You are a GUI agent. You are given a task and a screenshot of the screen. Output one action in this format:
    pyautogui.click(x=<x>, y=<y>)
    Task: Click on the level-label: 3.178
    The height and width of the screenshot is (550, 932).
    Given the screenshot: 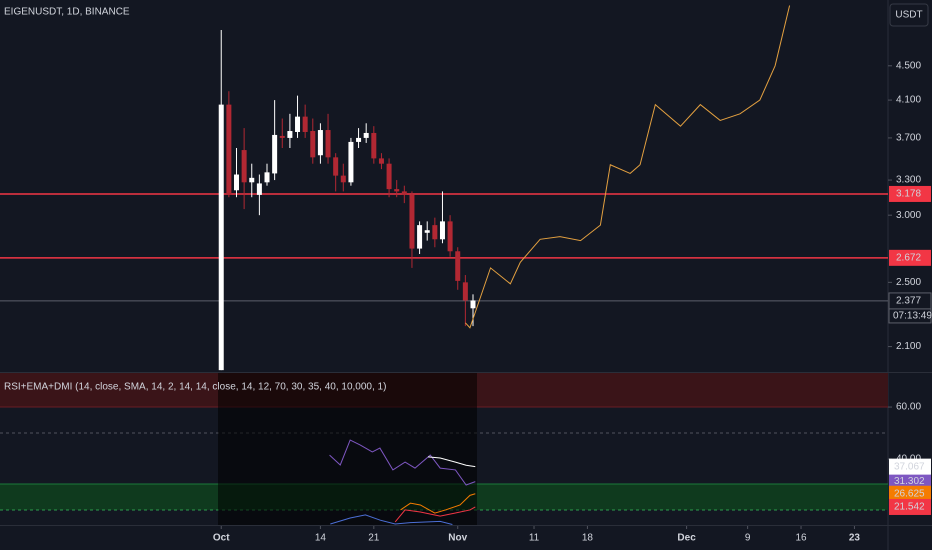 What is the action you would take?
    pyautogui.click(x=908, y=194)
    